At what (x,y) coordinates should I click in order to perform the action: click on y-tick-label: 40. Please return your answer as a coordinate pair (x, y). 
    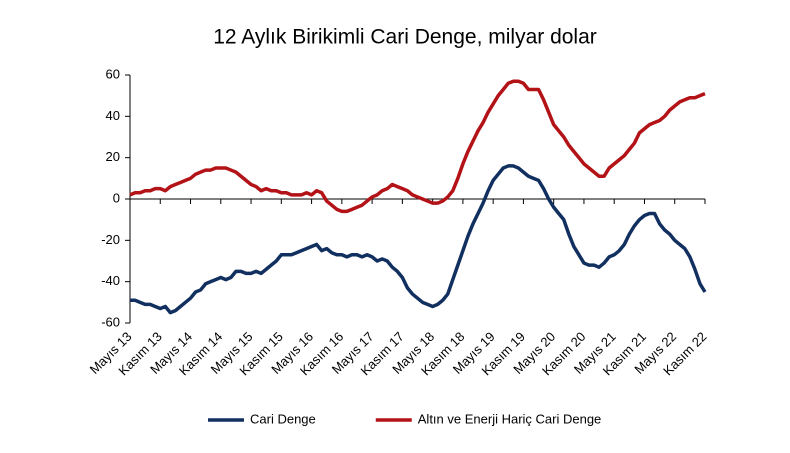
    Looking at the image, I should click on (113, 115).